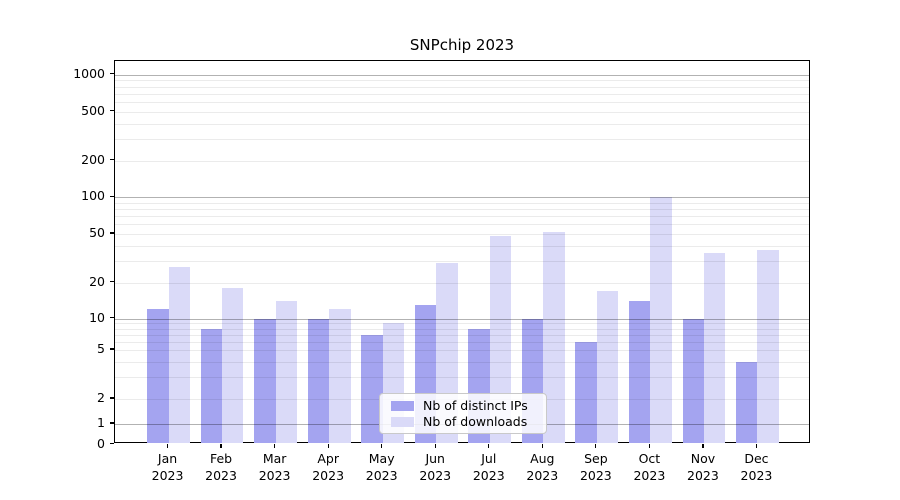 The width and height of the screenshot is (900, 500). What do you see at coordinates (747, 402) in the screenshot?
I see `bar-distinct-ips-dec` at bounding box center [747, 402].